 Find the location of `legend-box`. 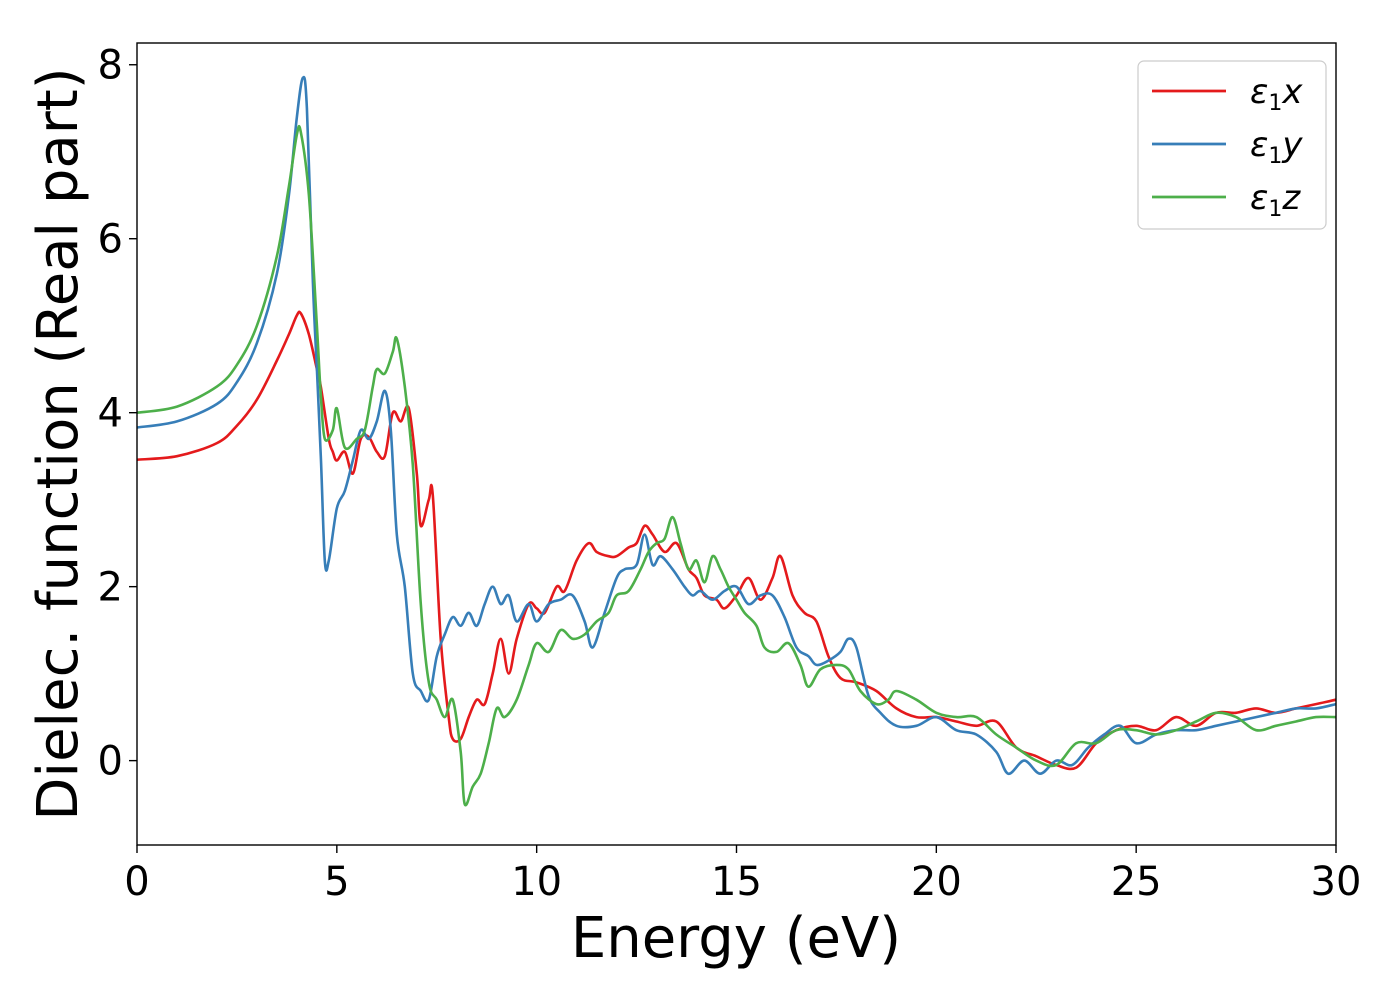

legend-box is located at coordinates (1232, 145).